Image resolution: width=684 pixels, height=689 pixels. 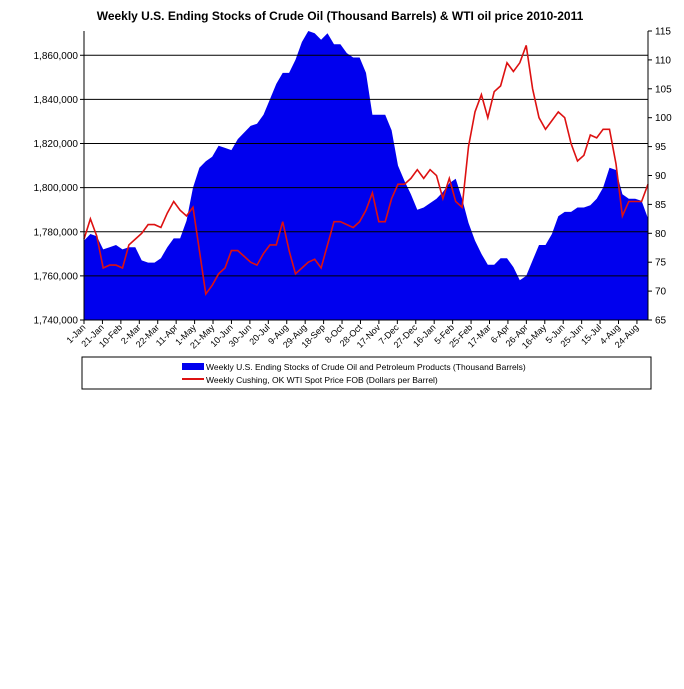 What do you see at coordinates (56, 188) in the screenshot?
I see `left-tick-label: 1,800,000` at bounding box center [56, 188].